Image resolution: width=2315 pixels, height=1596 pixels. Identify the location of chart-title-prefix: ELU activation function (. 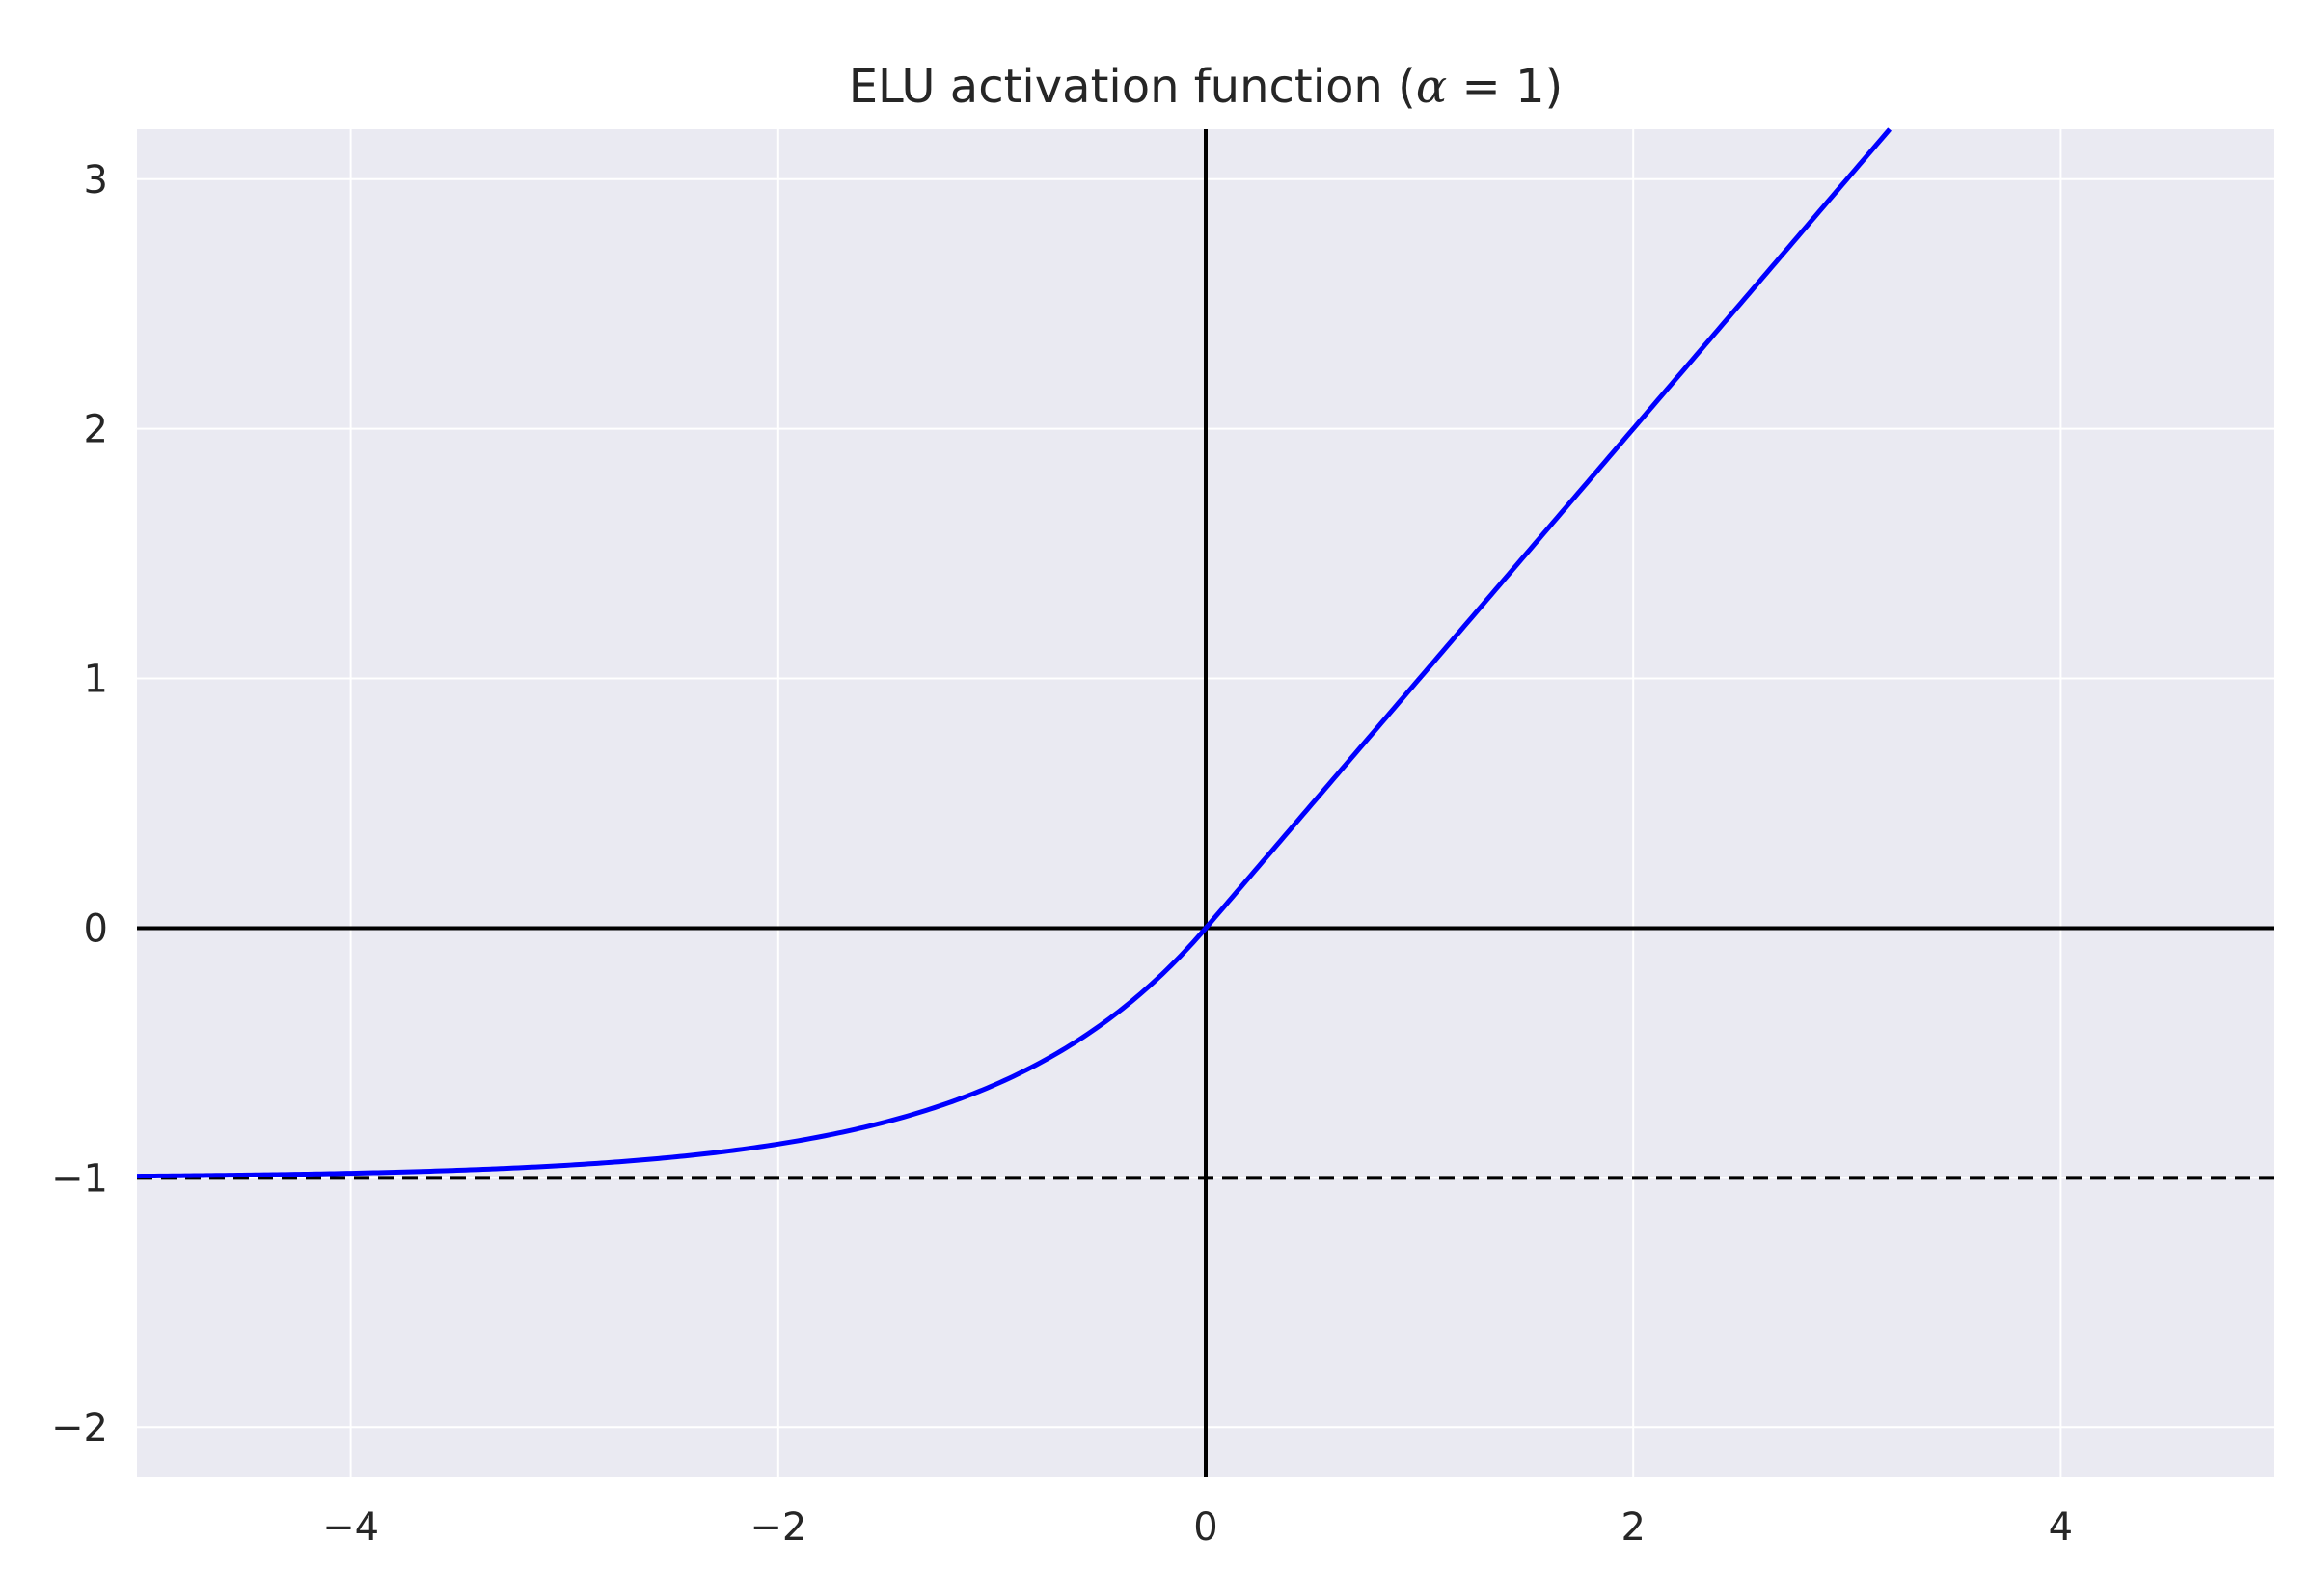
(1132, 87).